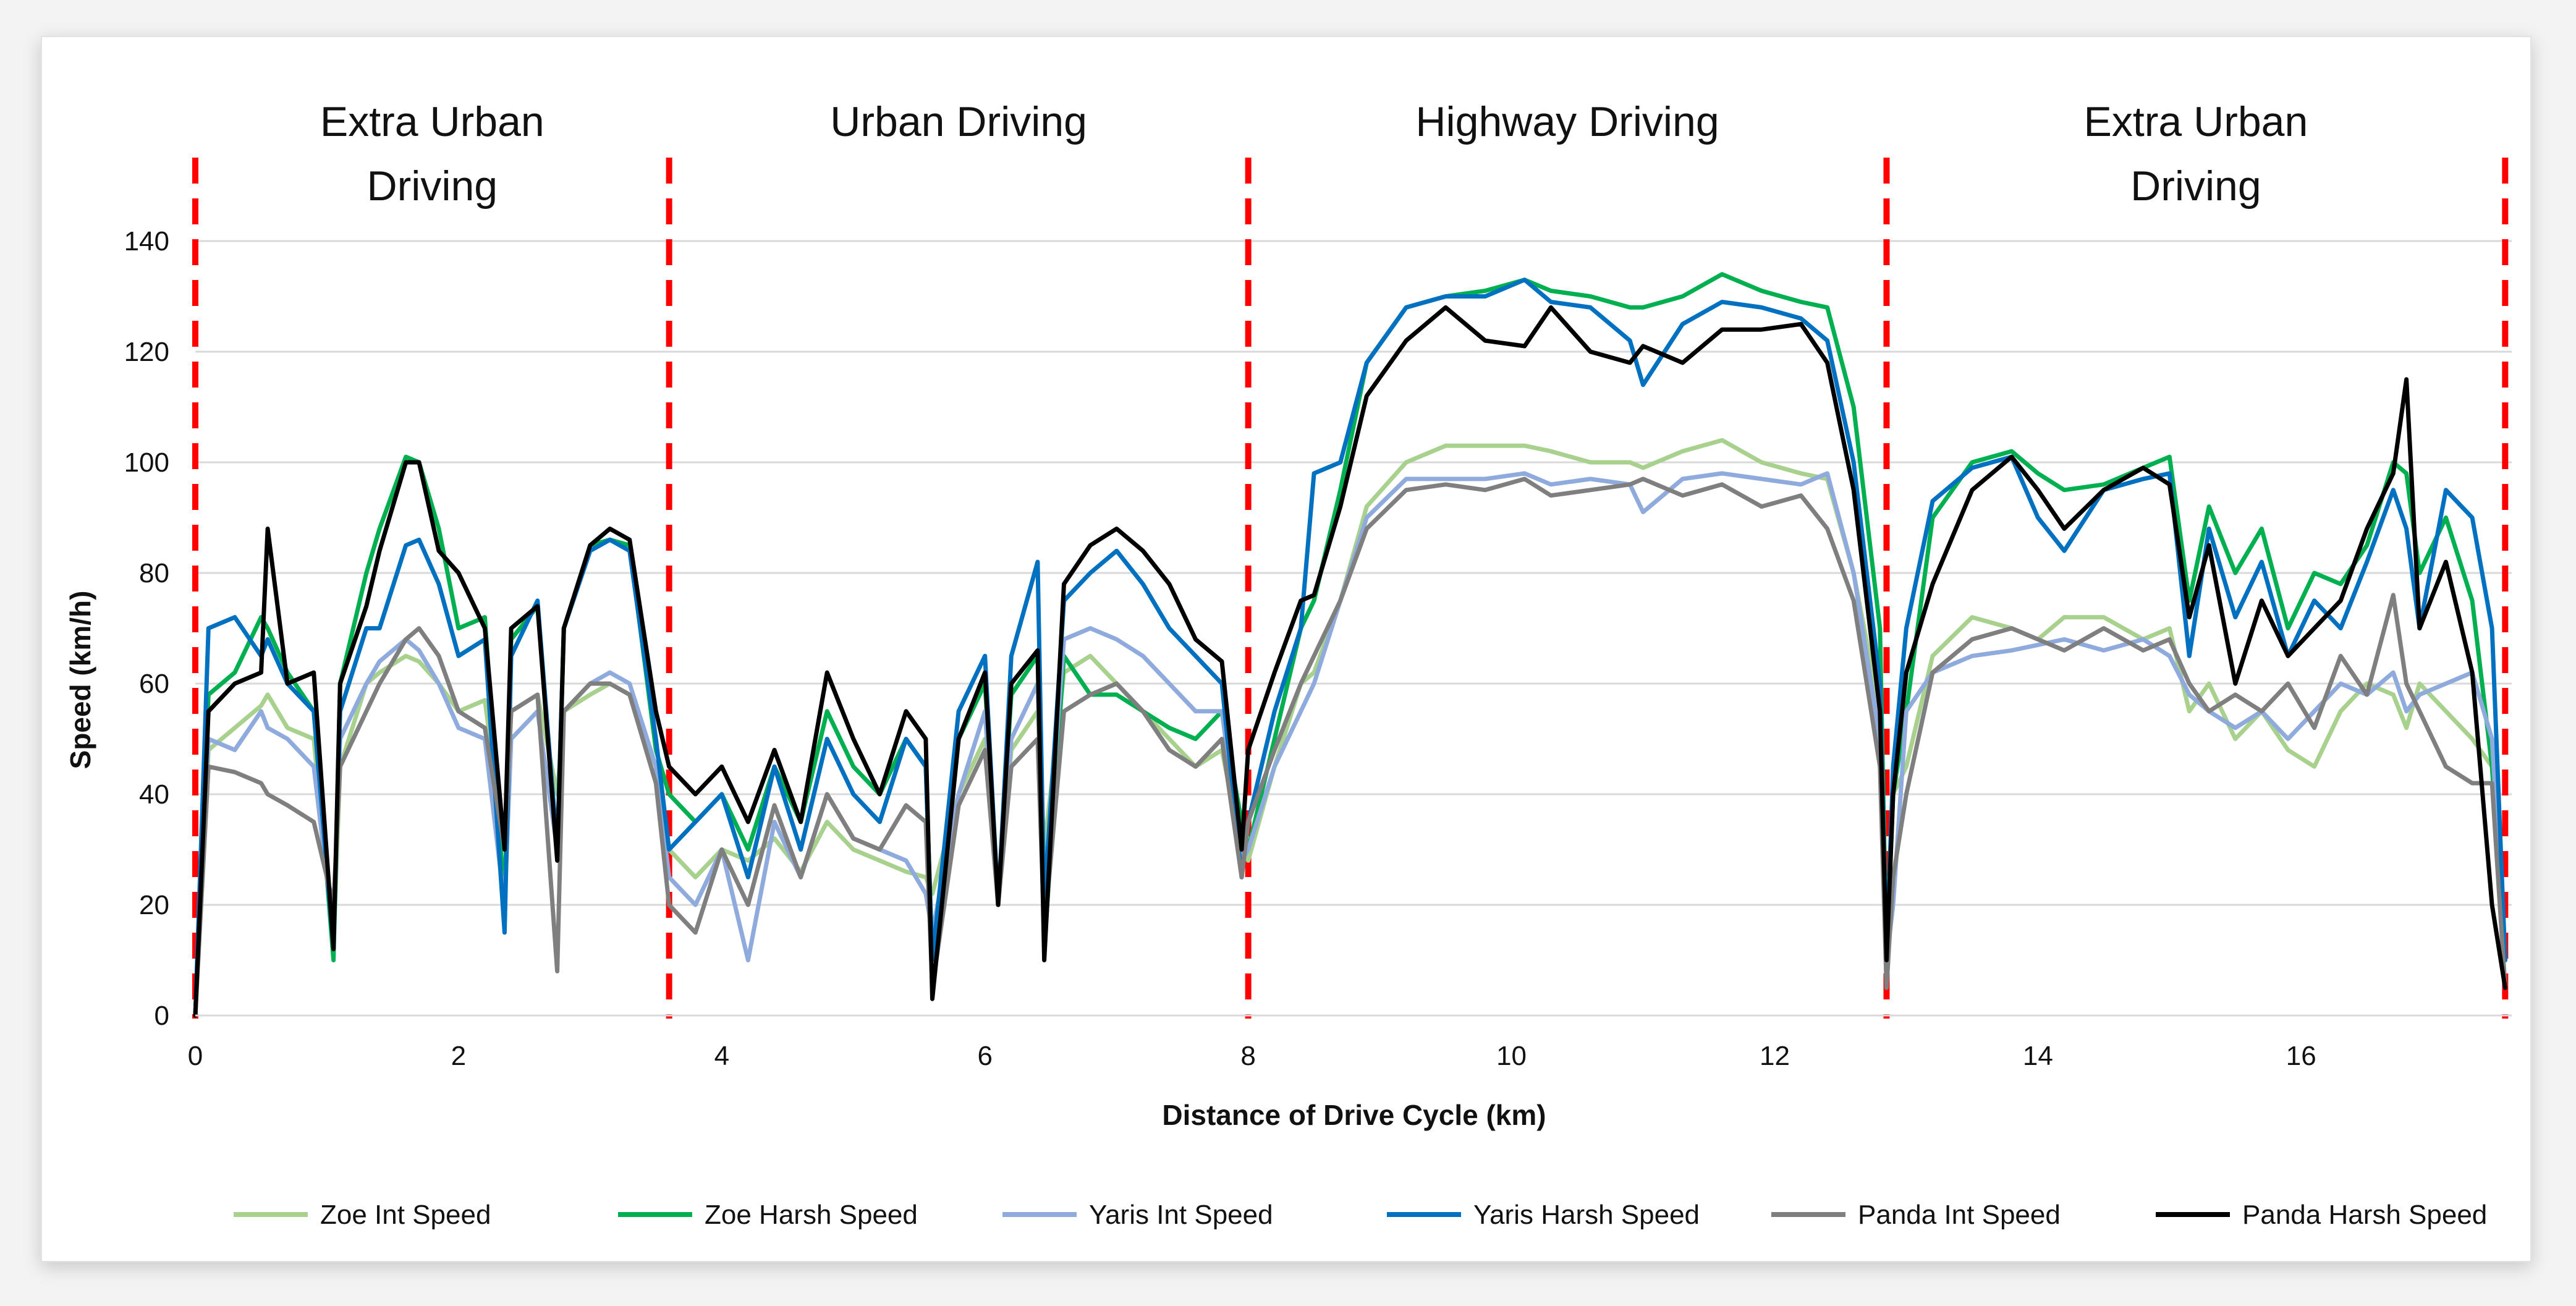  Describe the element at coordinates (811, 1215) in the screenshot. I see `legend-label: Zoe Harsh Speed` at that location.